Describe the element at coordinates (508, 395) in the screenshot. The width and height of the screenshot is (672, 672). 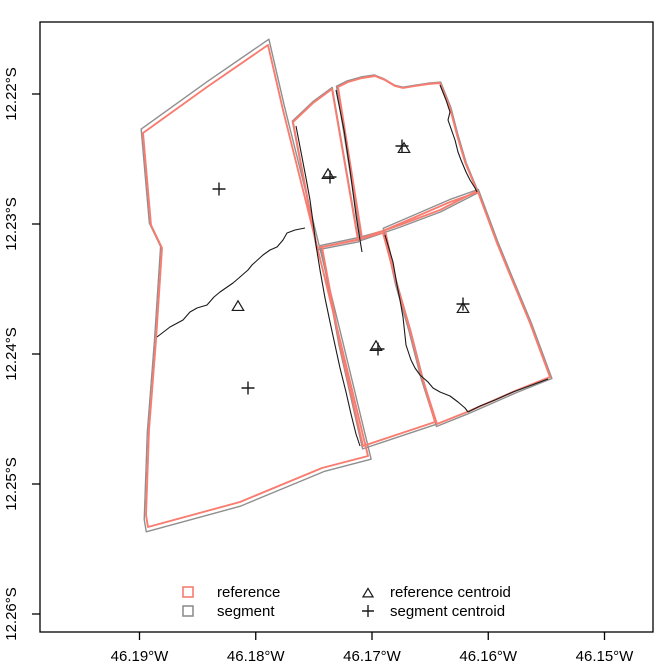
I see `segment-boundary-d-bottom` at that location.